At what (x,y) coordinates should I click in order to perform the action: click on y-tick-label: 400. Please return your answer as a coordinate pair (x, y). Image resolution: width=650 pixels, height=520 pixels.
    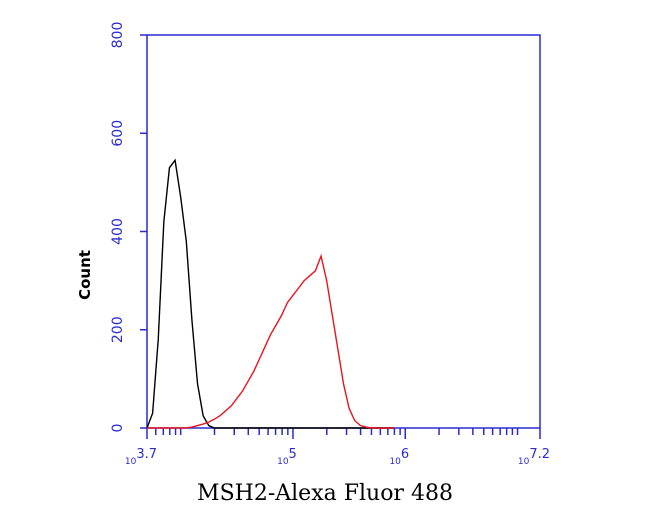
    Looking at the image, I should click on (118, 231).